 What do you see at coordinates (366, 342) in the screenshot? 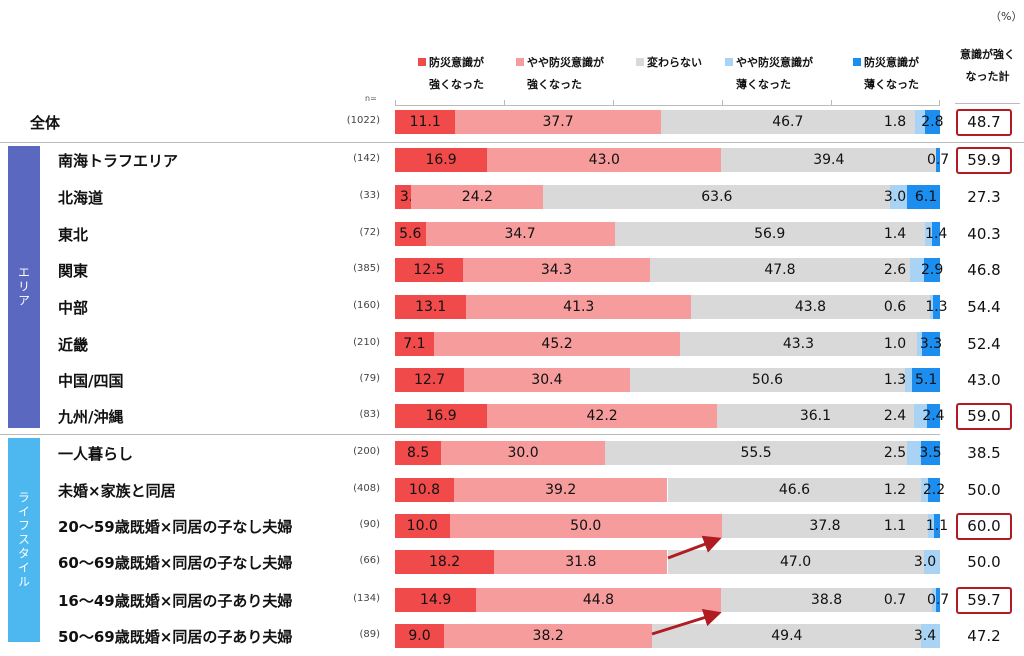
I see `row-n: (210)` at bounding box center [366, 342].